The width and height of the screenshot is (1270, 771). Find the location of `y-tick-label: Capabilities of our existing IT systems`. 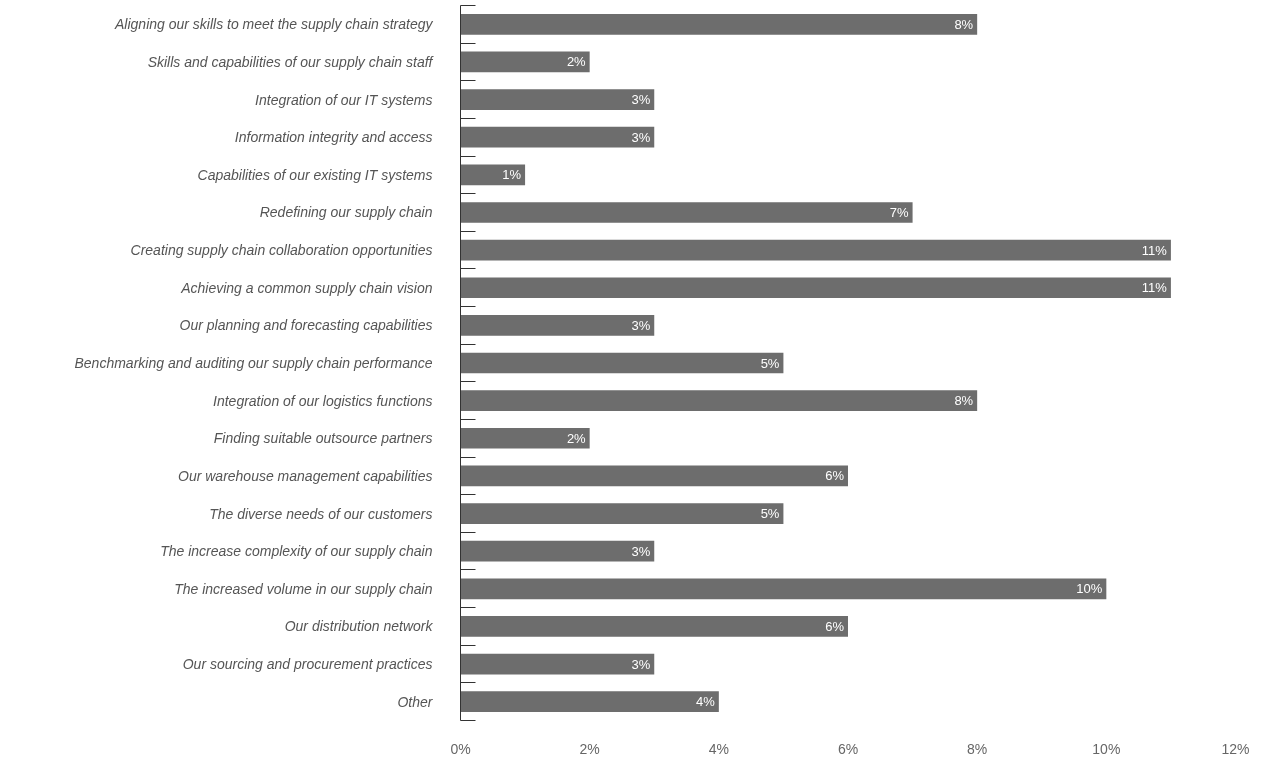

y-tick-label: Capabilities of our existing IT systems is located at coordinates (315, 174).